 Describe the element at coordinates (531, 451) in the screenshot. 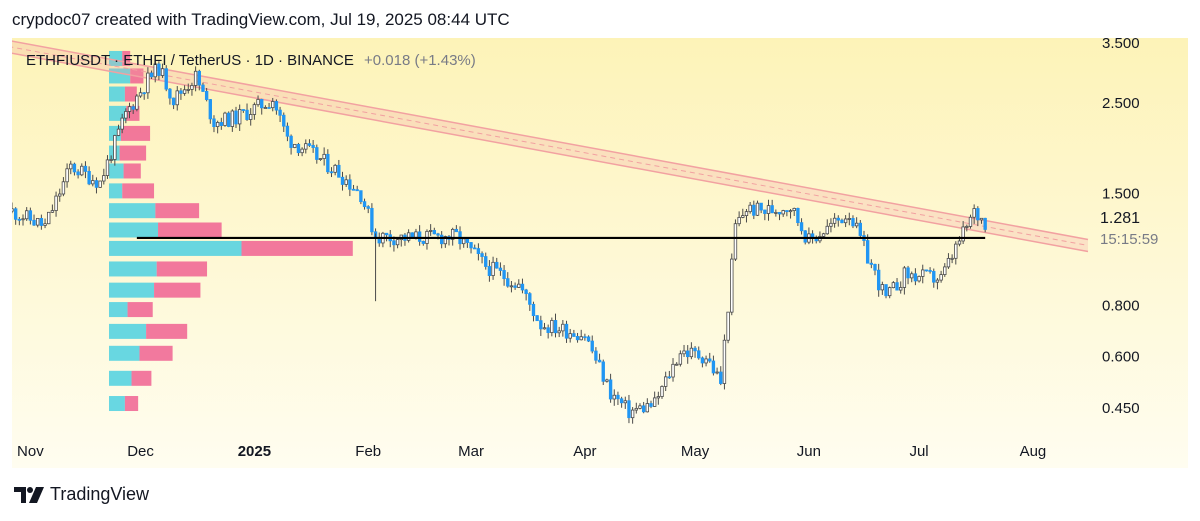

I see `time-axis: Nov Dec 2025 Feb Mar Apr May Jun Jul Aug` at that location.